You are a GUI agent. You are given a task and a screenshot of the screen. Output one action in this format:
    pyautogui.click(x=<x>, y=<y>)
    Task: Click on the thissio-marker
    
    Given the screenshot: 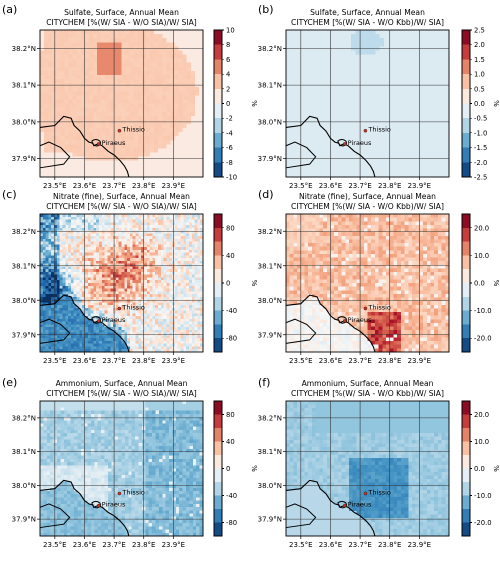 What is the action you would take?
    pyautogui.click(x=365, y=130)
    